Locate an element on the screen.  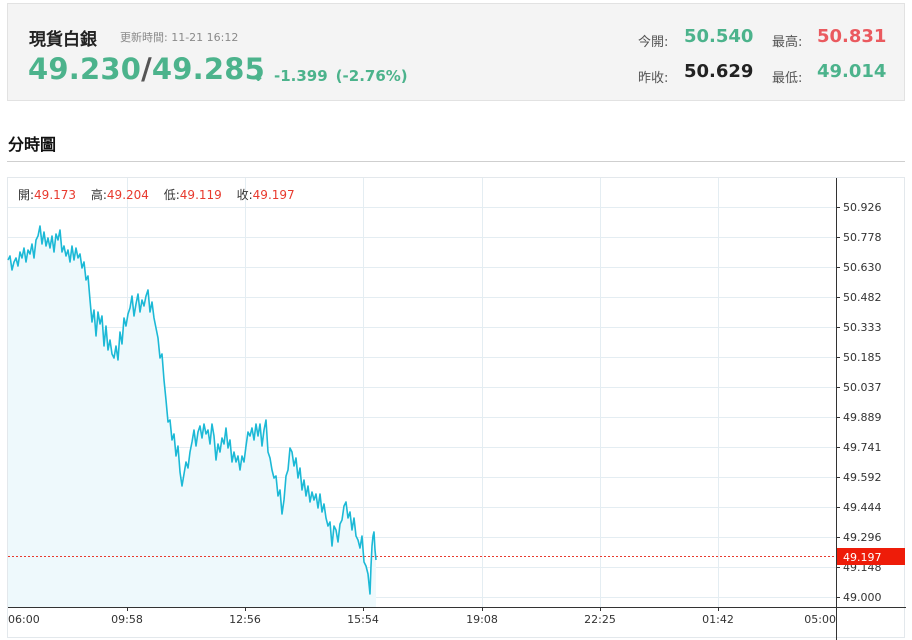
x-label: 09:58 is located at coordinates (127, 619).